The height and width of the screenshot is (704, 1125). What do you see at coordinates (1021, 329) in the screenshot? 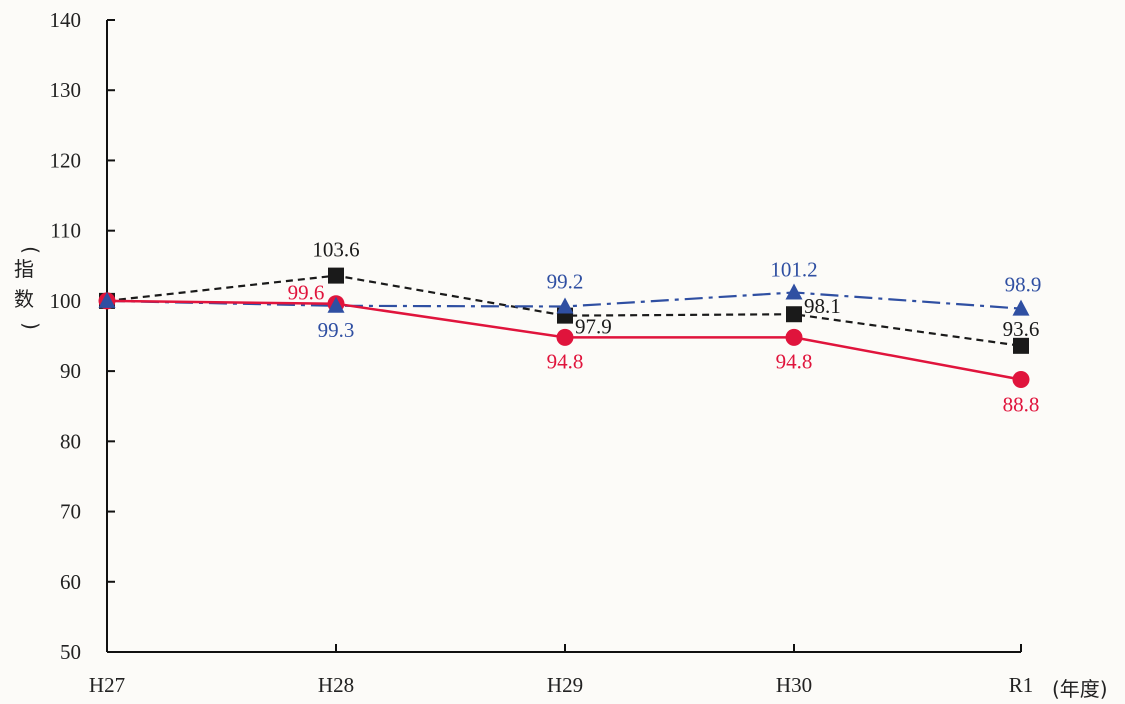
I see `data-label-square: 93.6` at bounding box center [1021, 329].